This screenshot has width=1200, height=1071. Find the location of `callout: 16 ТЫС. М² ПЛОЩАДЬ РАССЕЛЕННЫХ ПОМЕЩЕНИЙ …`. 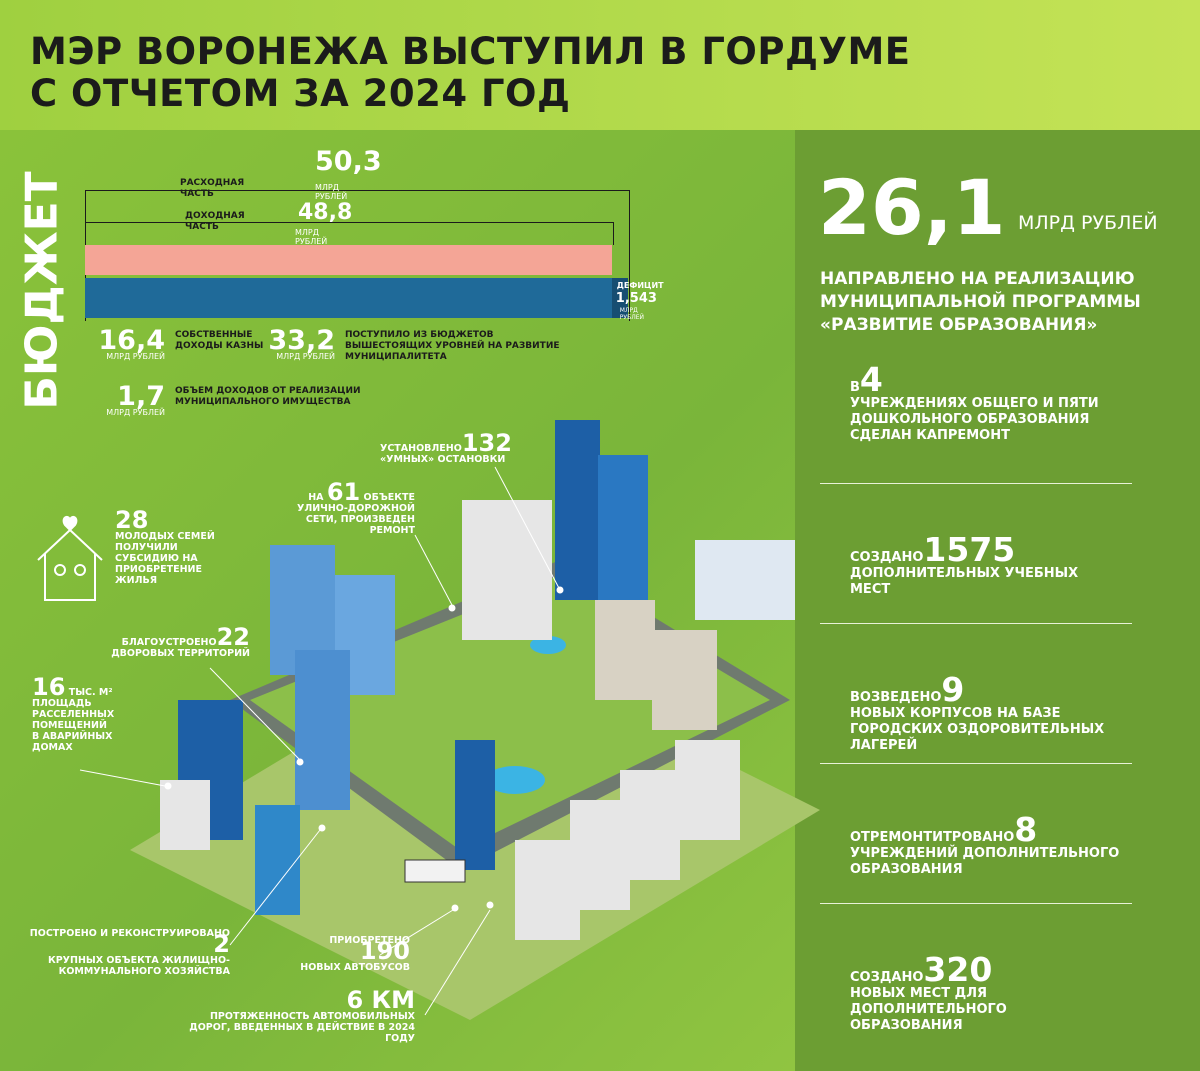

callout: 16 ТЫС. М² ПЛОЩАДЬ РАССЕЛЕННЫХ ПОМЕЩЕНИЙ … is located at coordinates (74, 714).